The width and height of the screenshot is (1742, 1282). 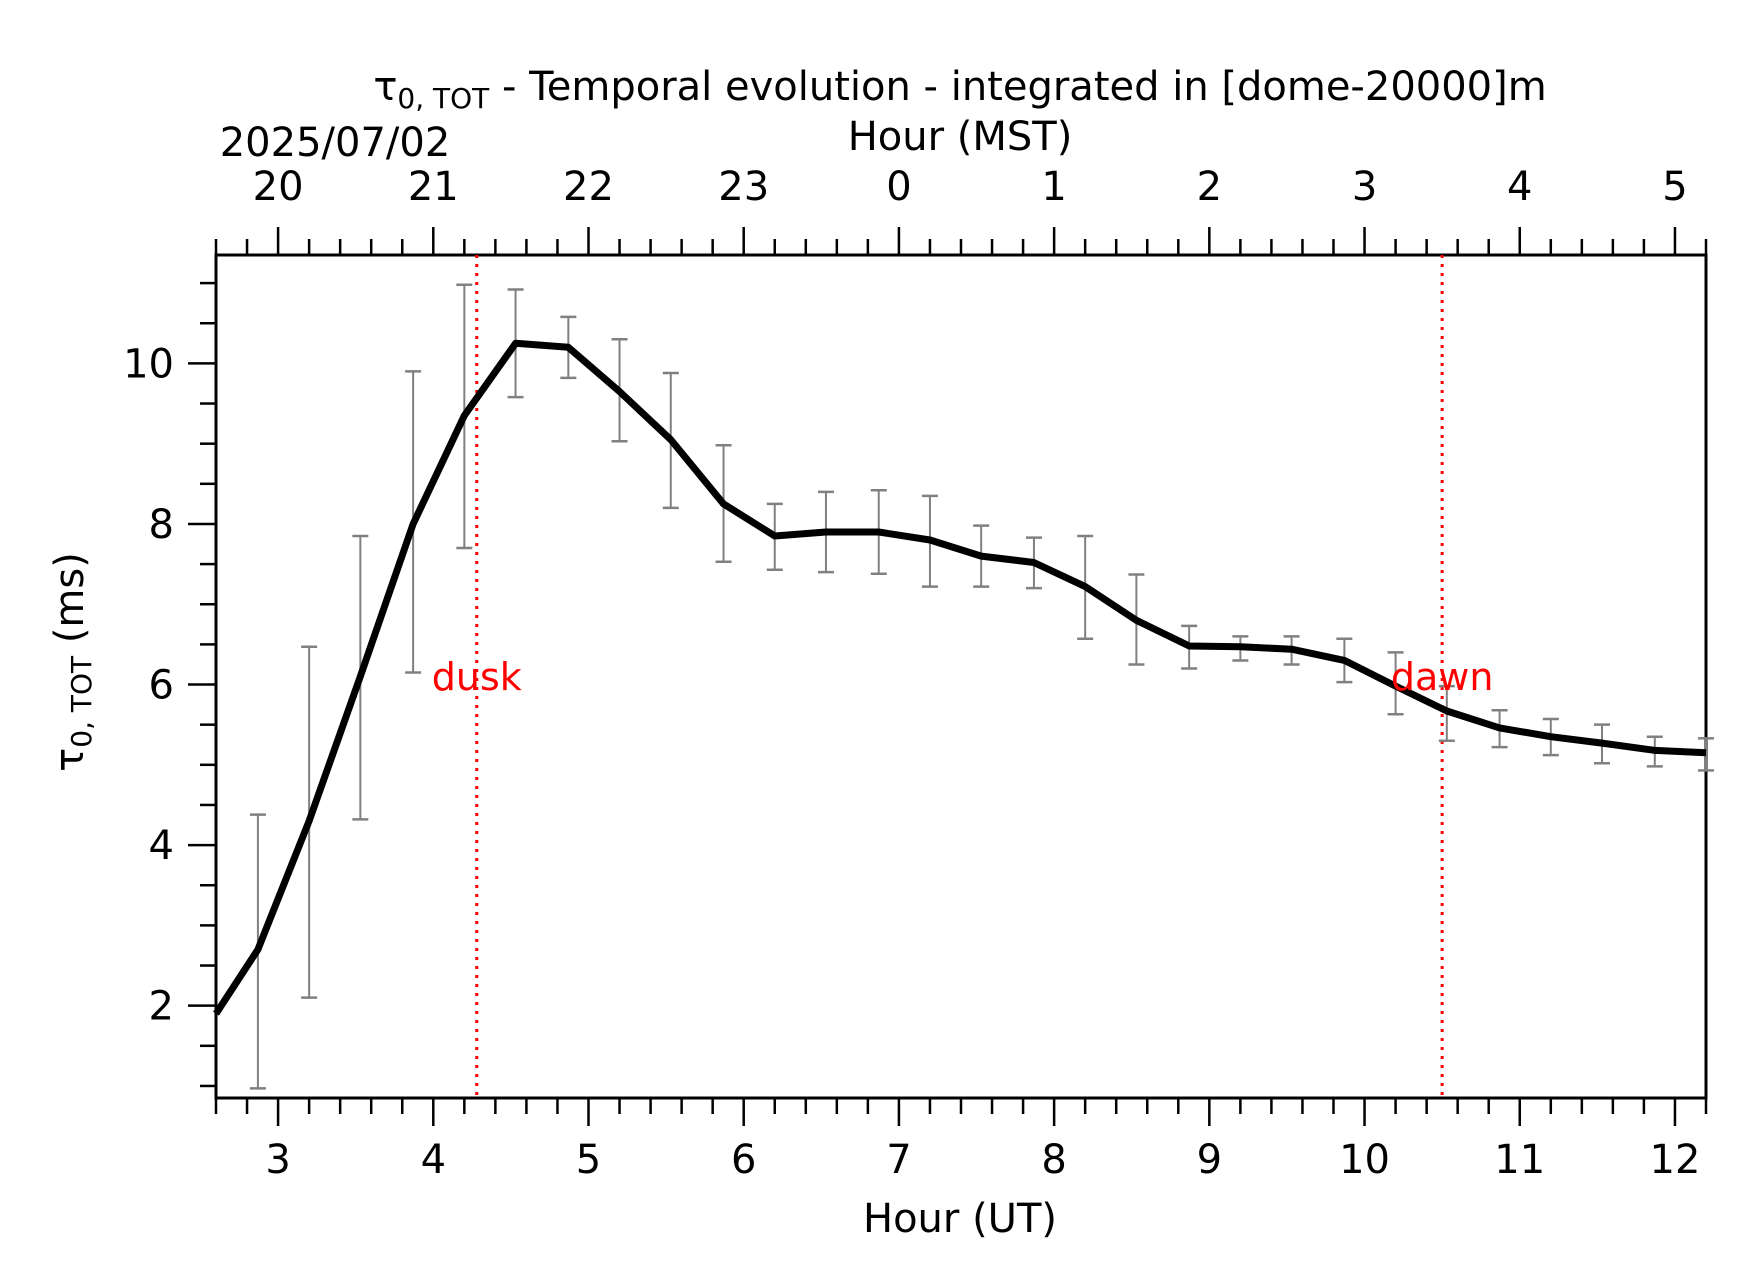 I want to click on x2-tick-label: 5, so click(x=1674, y=187).